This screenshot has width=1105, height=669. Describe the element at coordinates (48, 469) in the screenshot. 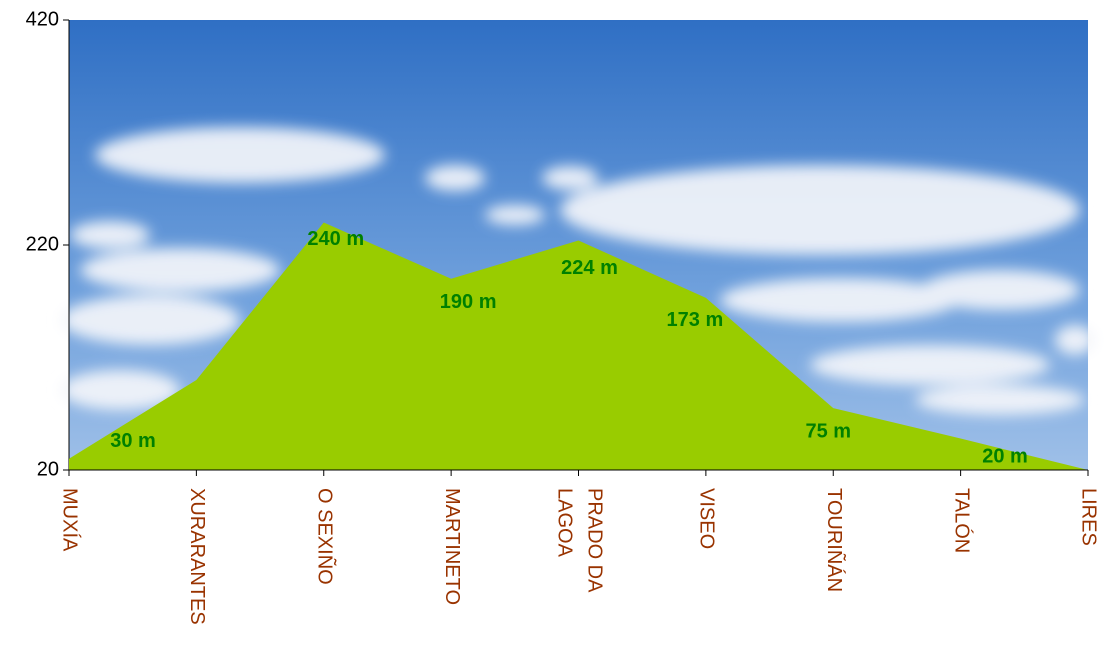

I see `y-tick-label: 20` at that location.